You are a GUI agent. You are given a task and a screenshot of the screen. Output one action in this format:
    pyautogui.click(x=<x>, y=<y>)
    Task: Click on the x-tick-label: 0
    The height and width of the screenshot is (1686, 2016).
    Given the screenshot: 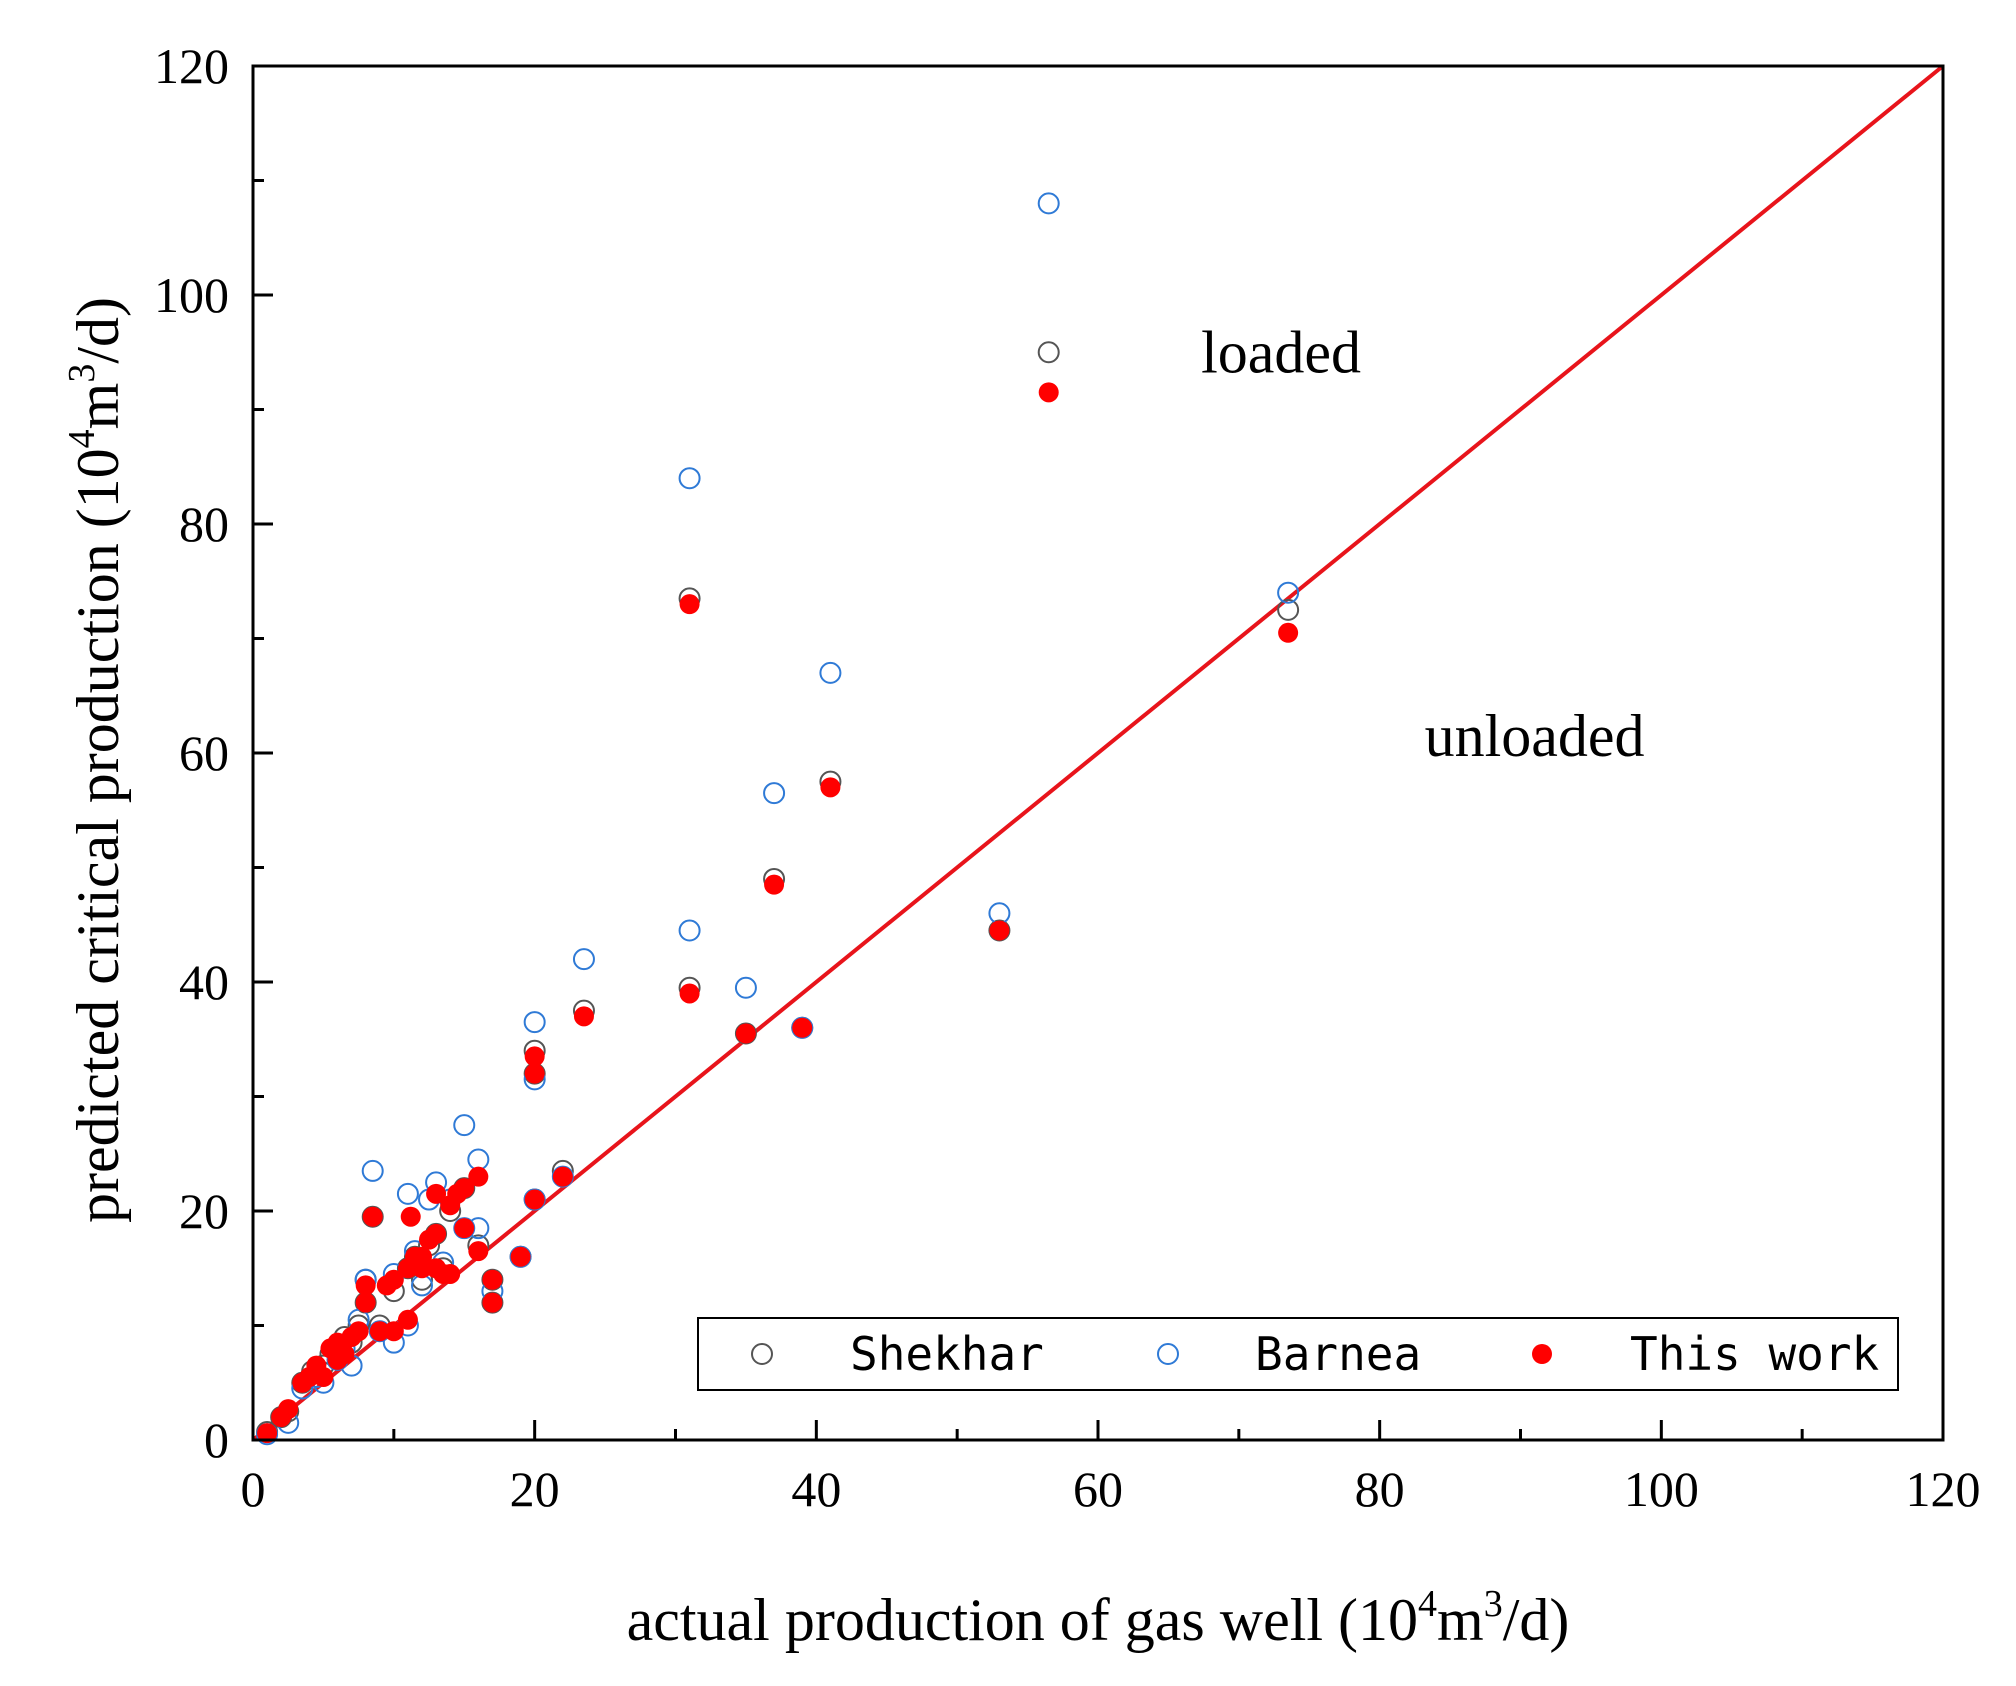 What is the action you would take?
    pyautogui.click(x=253, y=1489)
    